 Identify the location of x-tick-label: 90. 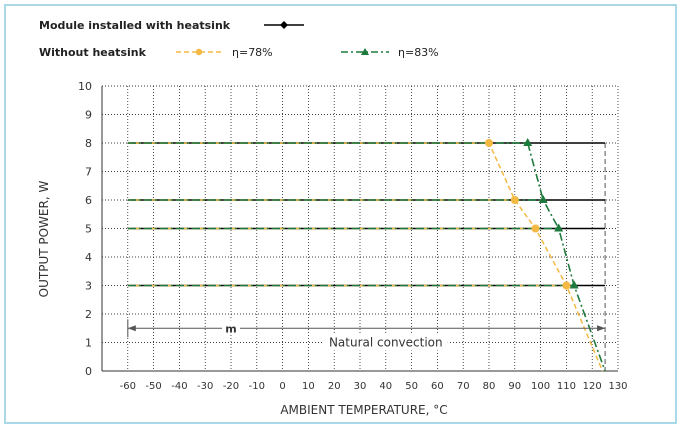
(514, 386).